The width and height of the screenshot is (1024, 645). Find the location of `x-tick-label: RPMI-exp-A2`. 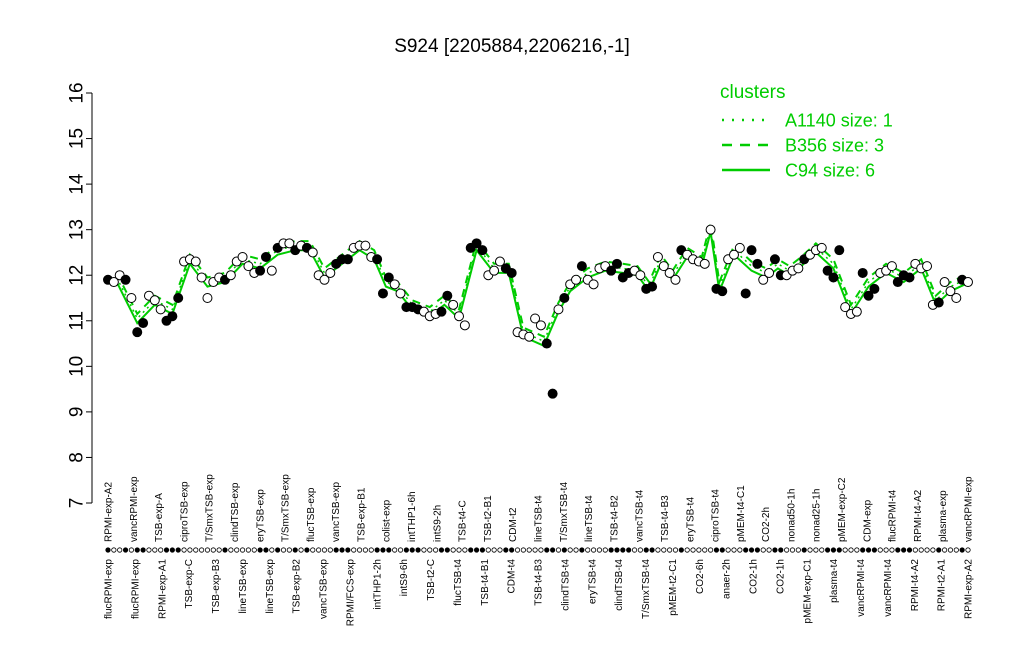

x-tick-label: RPMI-exp-A2 is located at coordinates (969, 589).